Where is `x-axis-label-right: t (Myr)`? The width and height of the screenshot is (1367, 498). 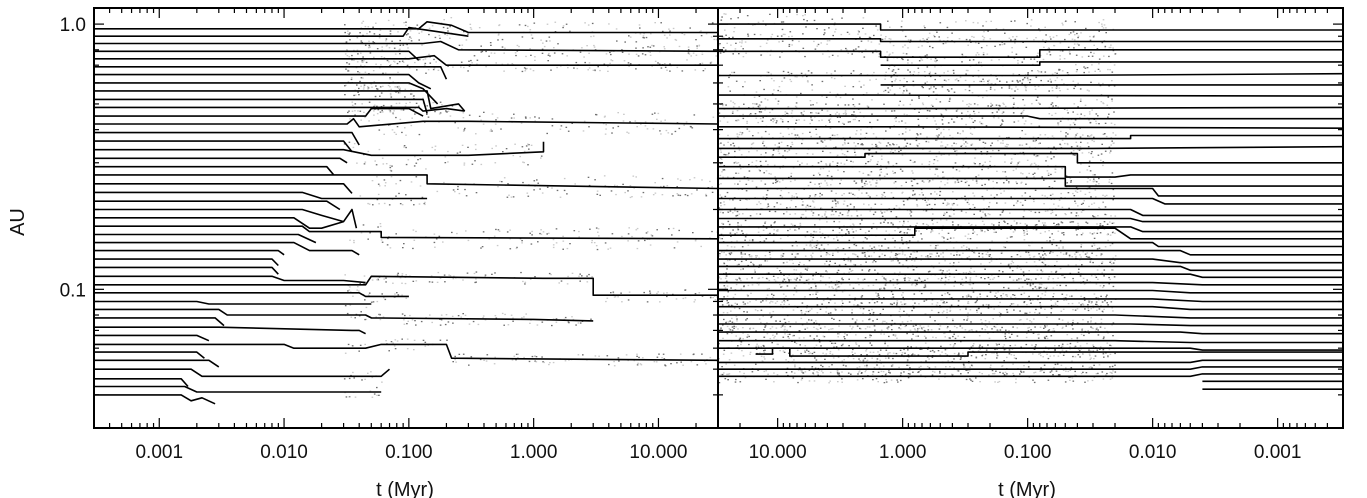
x-axis-label-right: t (Myr) is located at coordinates (1027, 488).